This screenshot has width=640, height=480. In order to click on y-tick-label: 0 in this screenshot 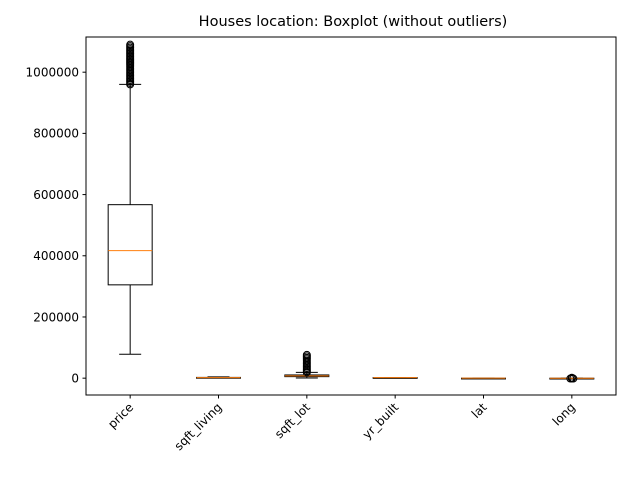, I will do `click(75, 378)`.